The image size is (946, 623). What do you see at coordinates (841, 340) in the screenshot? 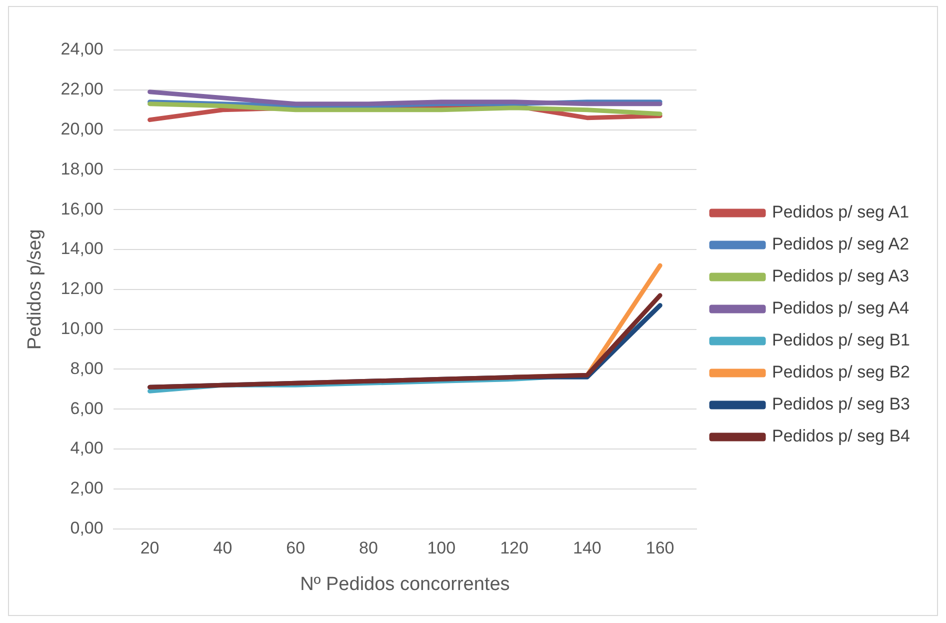
I see `legend-label: Pedidos p/ seg B1` at bounding box center [841, 340].